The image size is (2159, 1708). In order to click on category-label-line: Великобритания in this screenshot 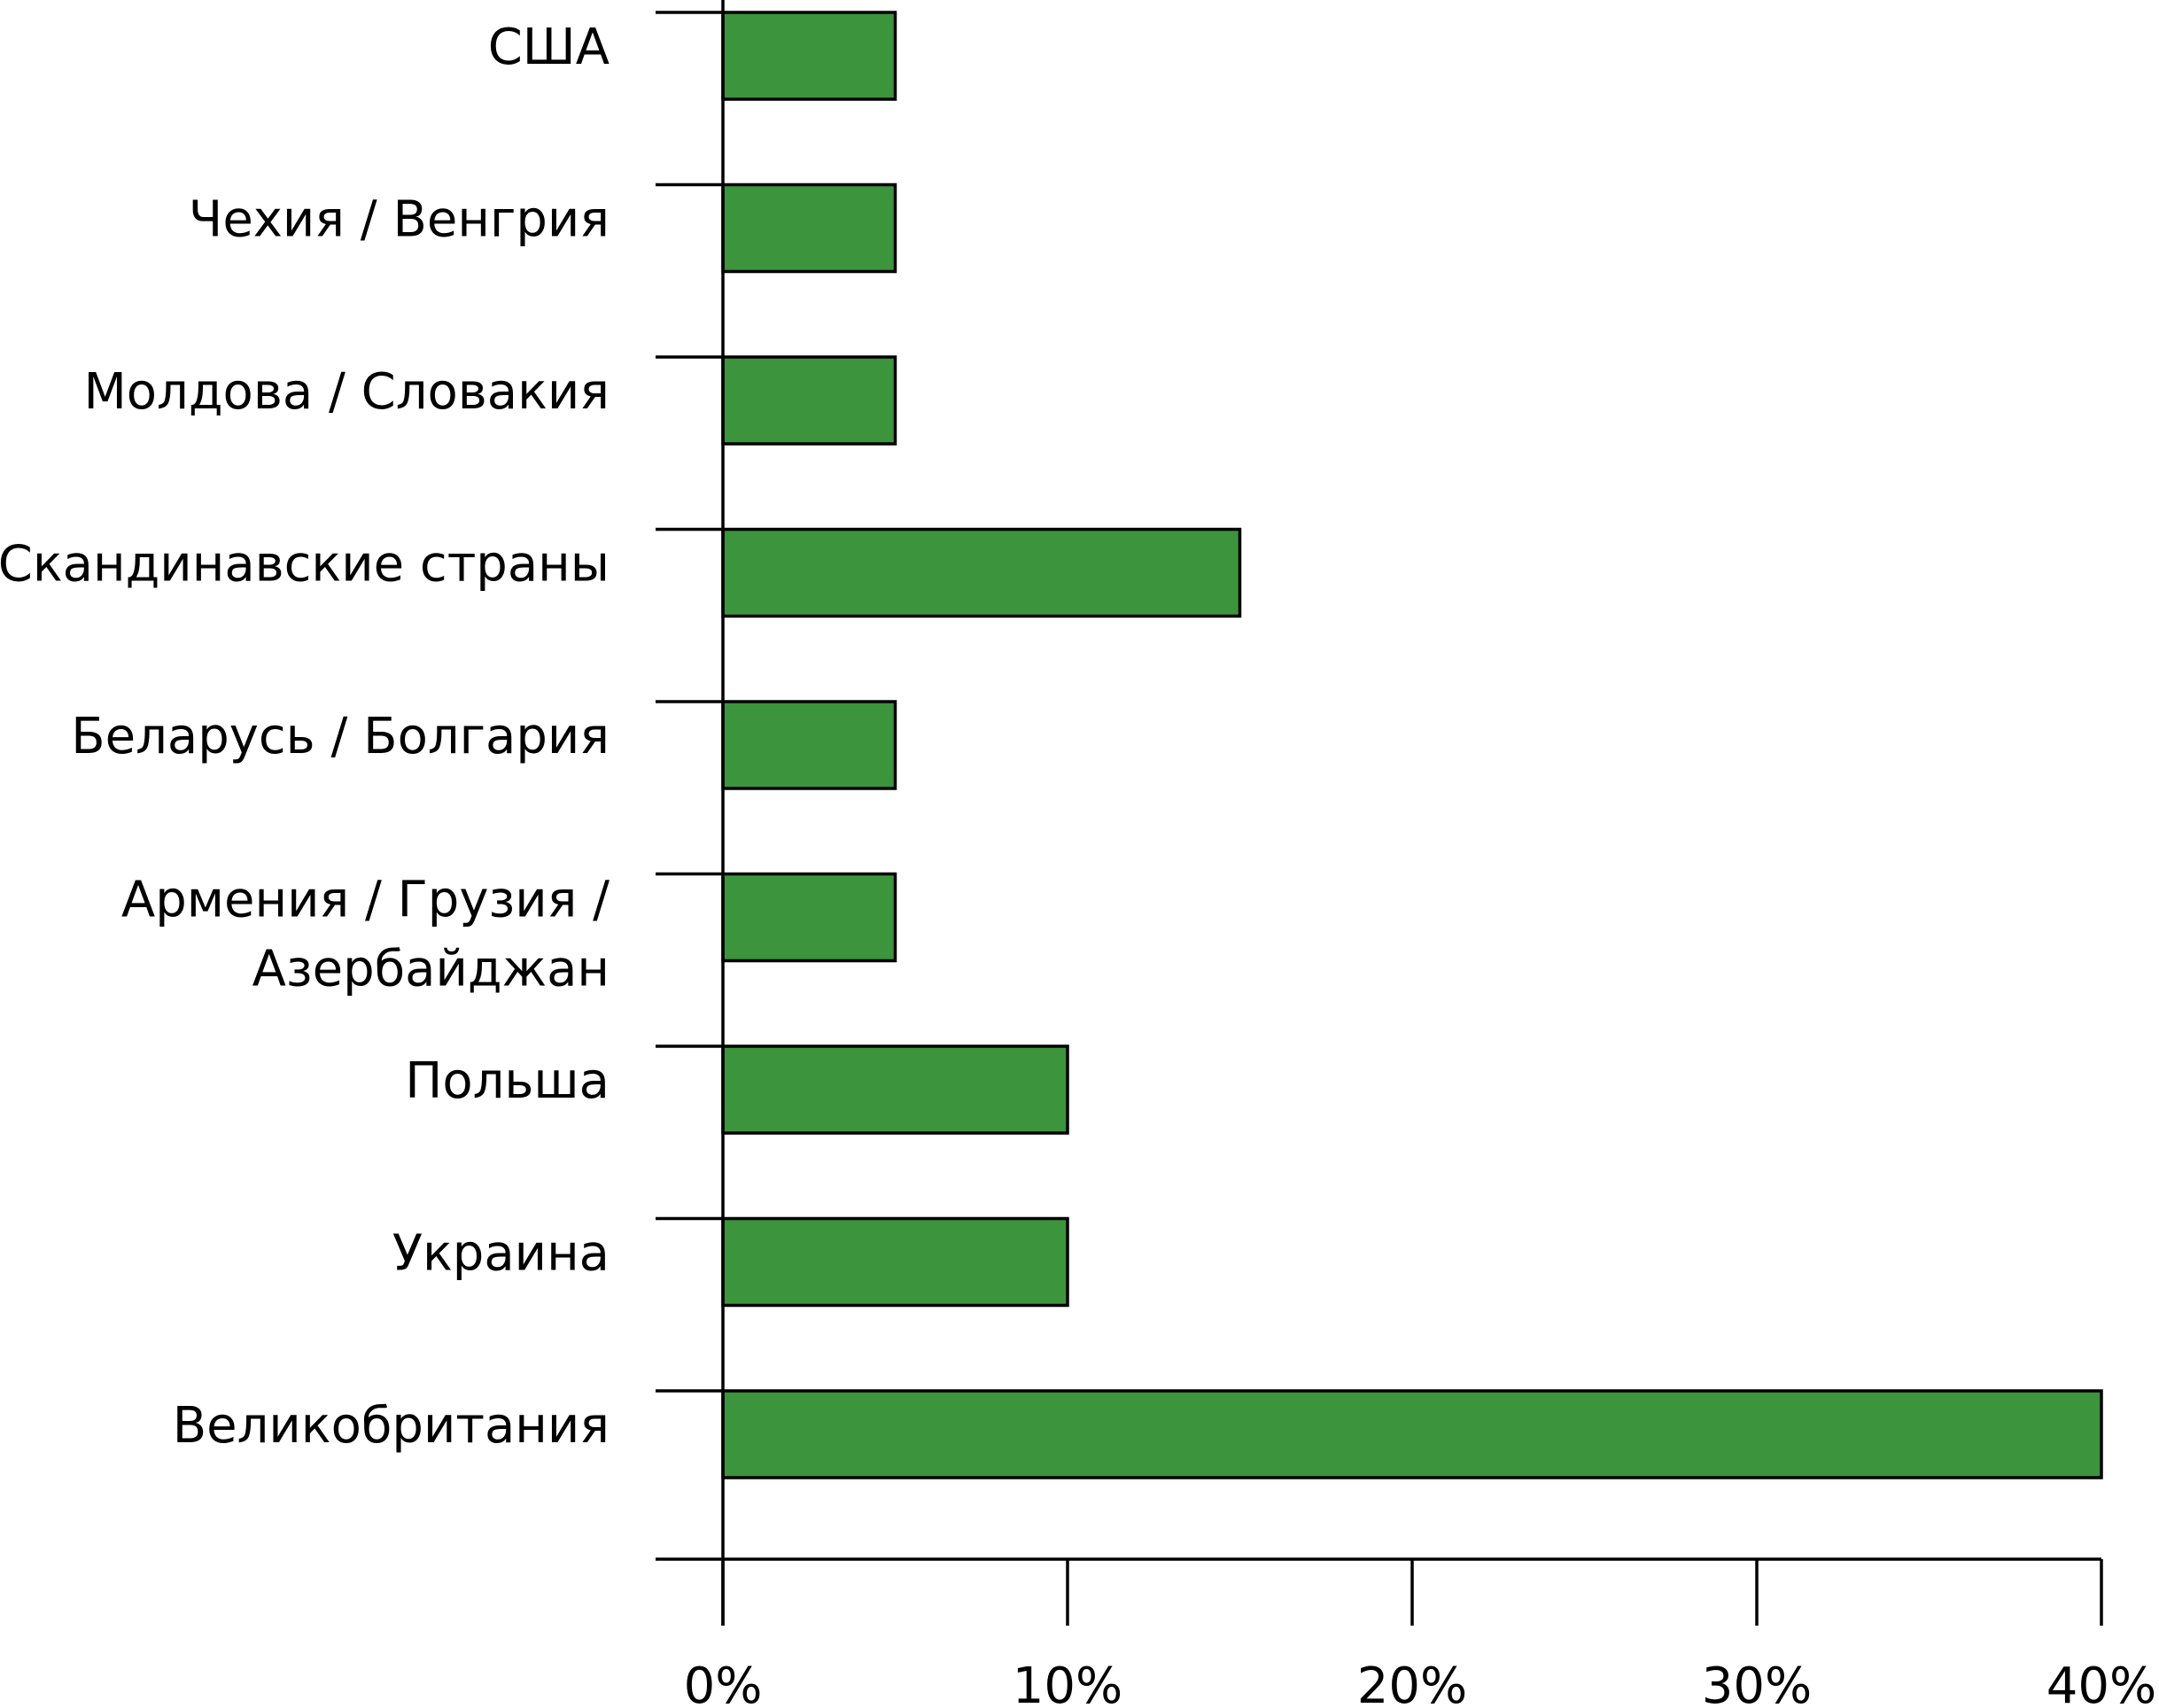, I will do `click(391, 1426)`.